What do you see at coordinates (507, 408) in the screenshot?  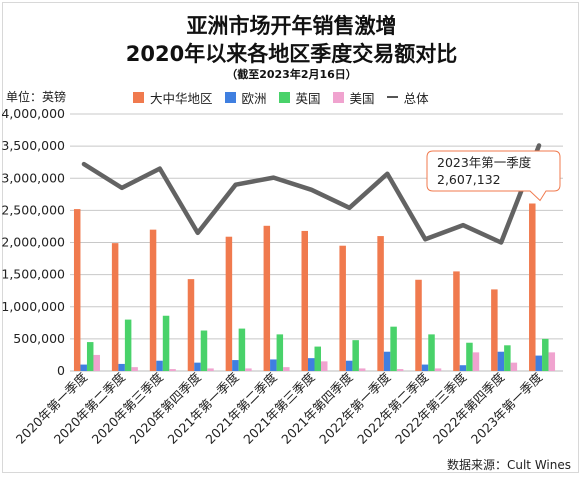 I see `x-tick-label: 2023年第一季度` at bounding box center [507, 408].